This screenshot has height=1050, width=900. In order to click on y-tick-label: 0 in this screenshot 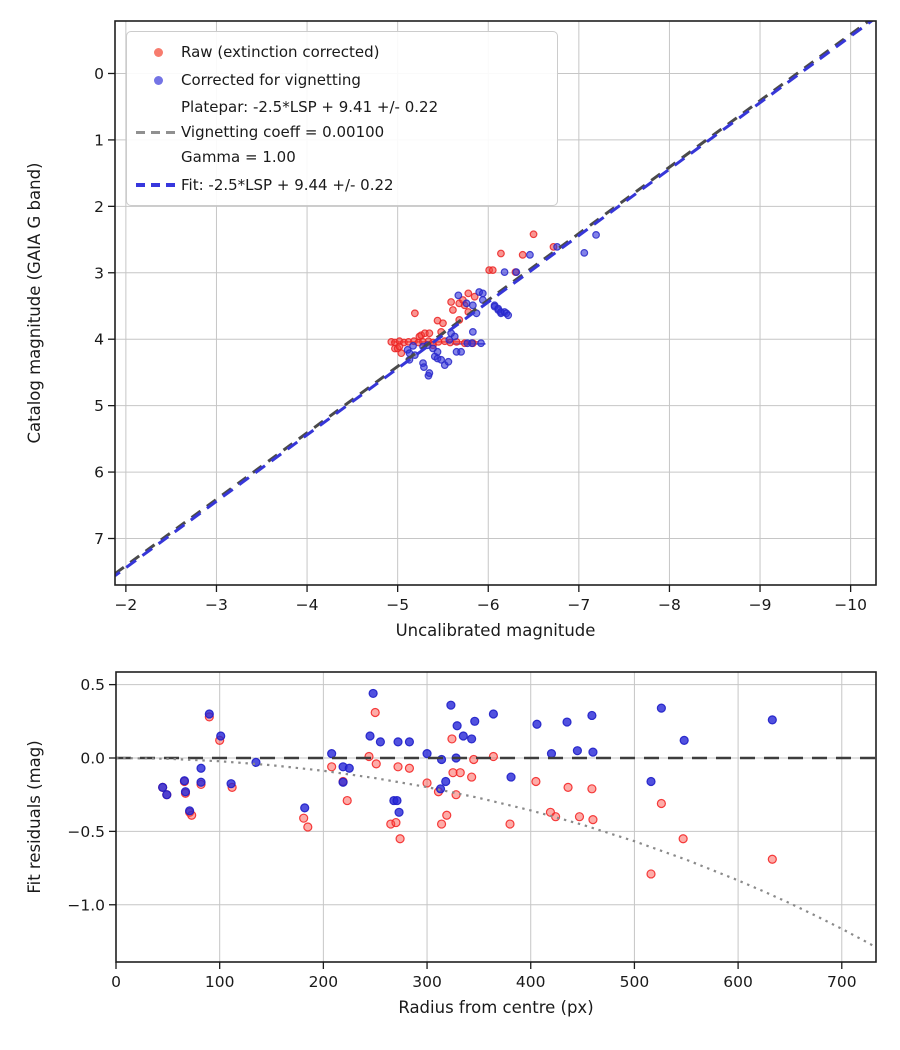, I will do `click(99, 74)`.